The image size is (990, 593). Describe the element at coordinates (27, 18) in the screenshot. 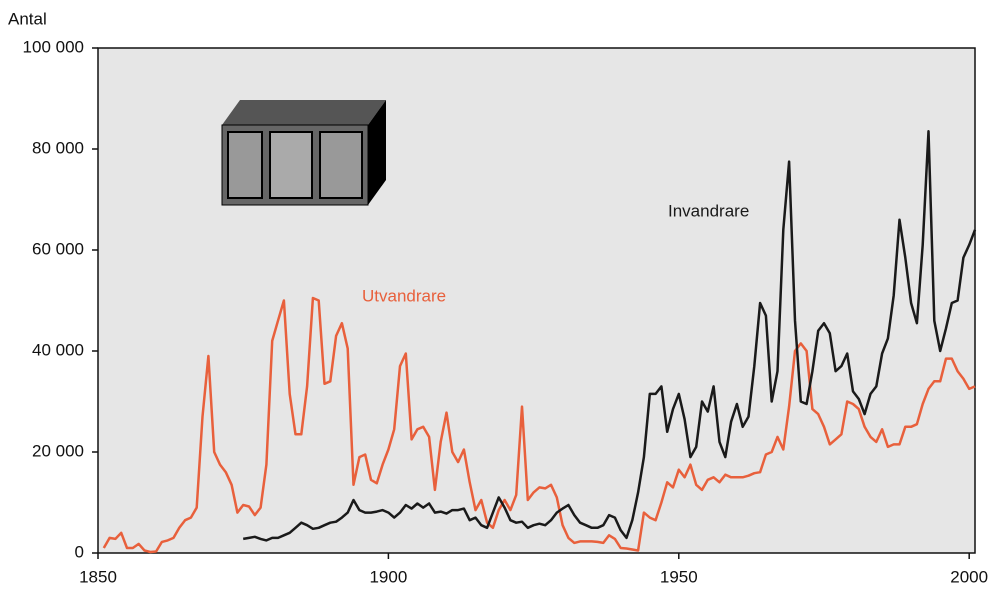

I see `y-axis-label: Antal` at that location.